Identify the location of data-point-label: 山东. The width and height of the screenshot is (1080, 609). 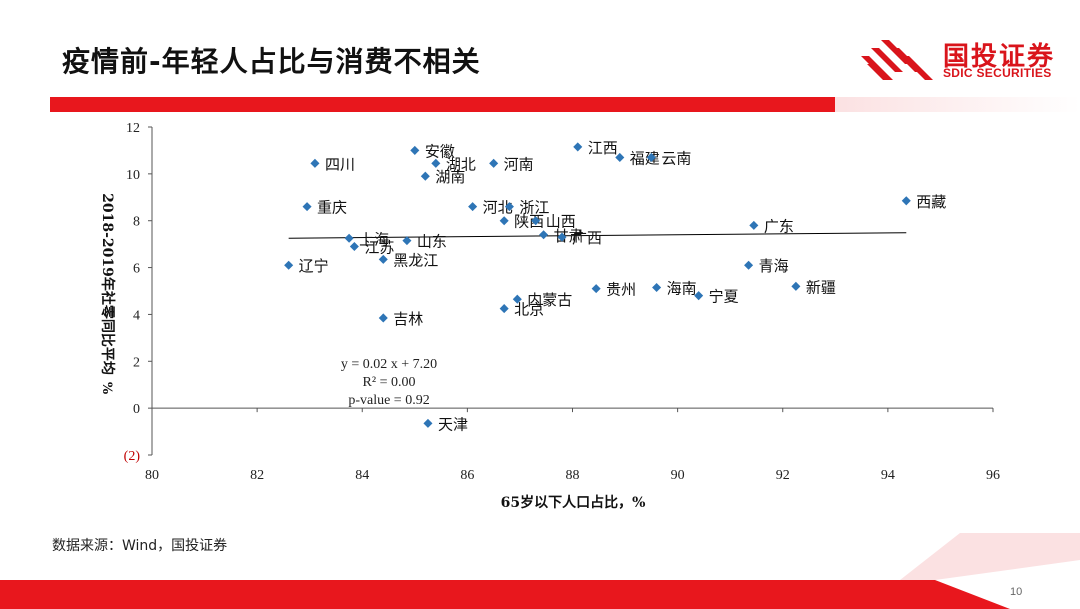
(432, 242).